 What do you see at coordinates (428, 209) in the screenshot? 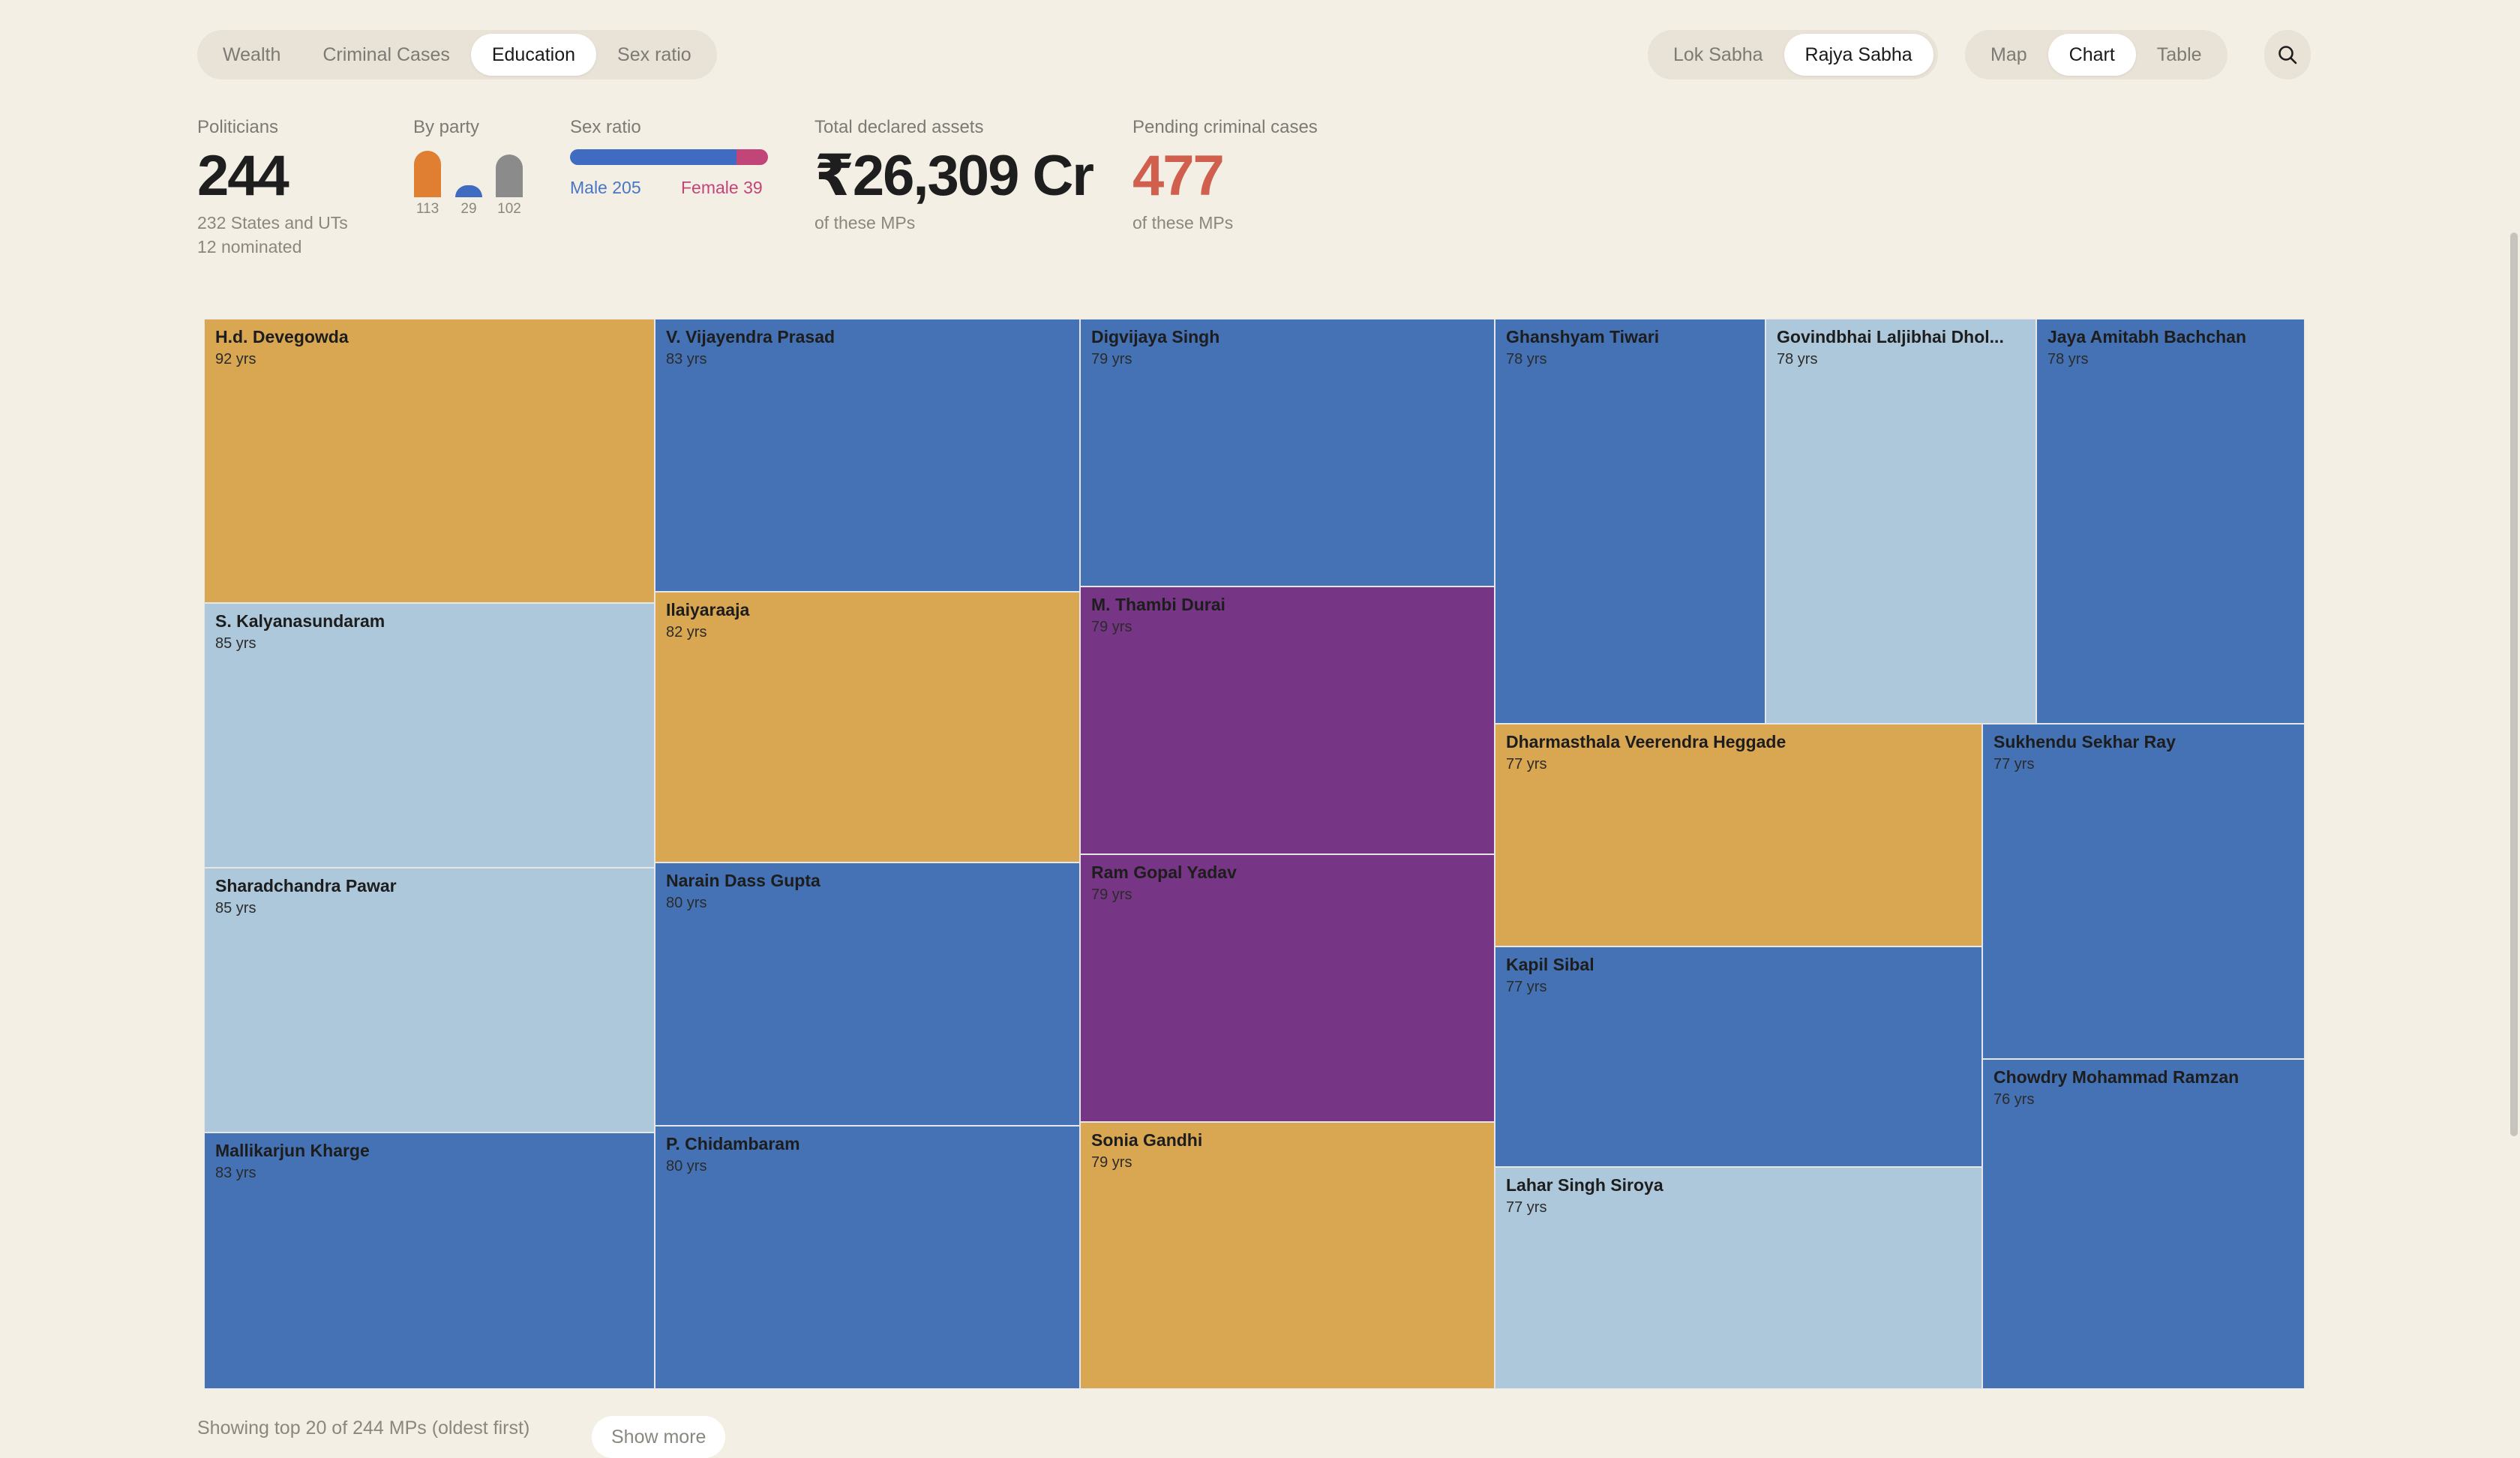
I see `party-count-bjp: 113` at bounding box center [428, 209].